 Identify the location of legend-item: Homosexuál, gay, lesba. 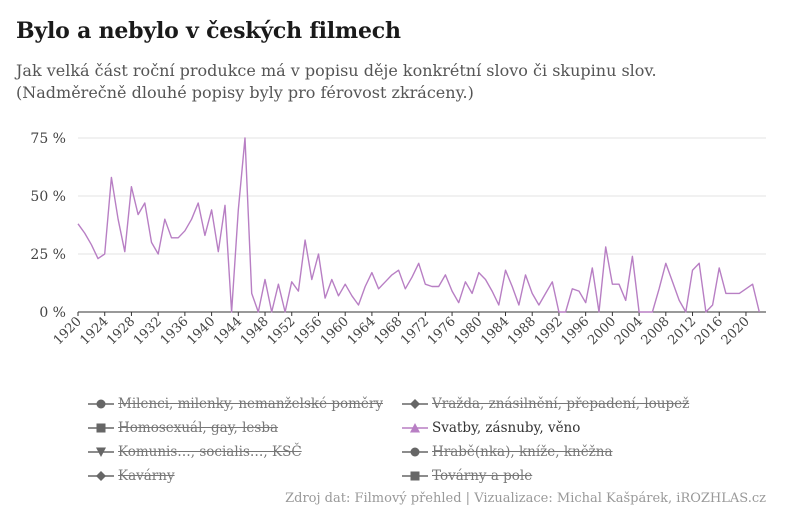
(245, 428).